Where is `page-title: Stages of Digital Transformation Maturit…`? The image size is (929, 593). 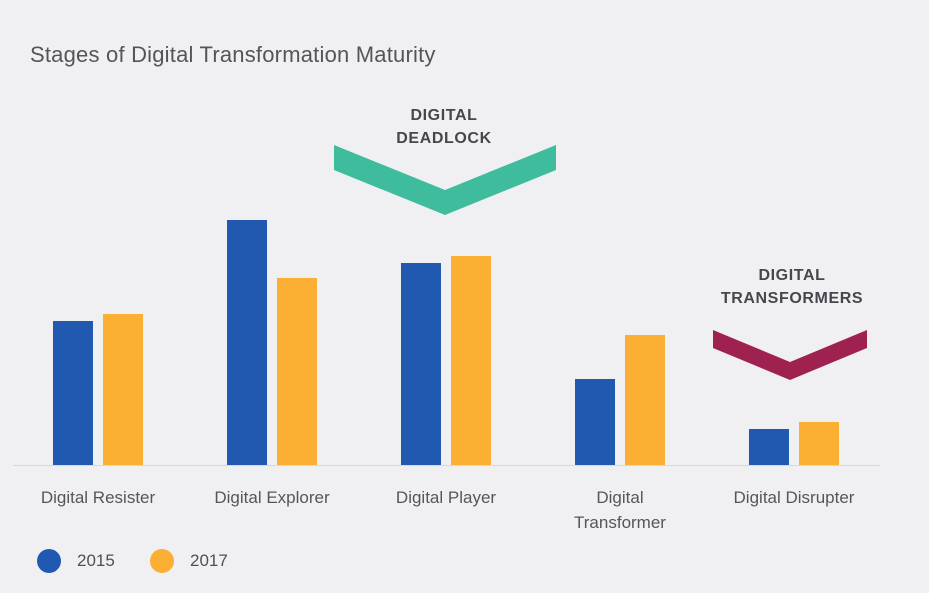
page-title: Stages of Digital Transformation Maturit… is located at coordinates (233, 54).